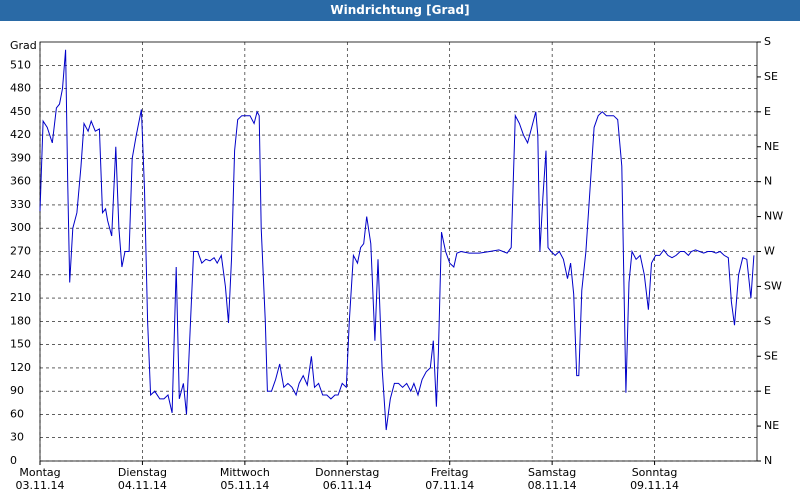 The height and width of the screenshot is (500, 800). Describe the element at coordinates (20, 111) in the screenshot. I see `y-tick-label: 450` at that location.